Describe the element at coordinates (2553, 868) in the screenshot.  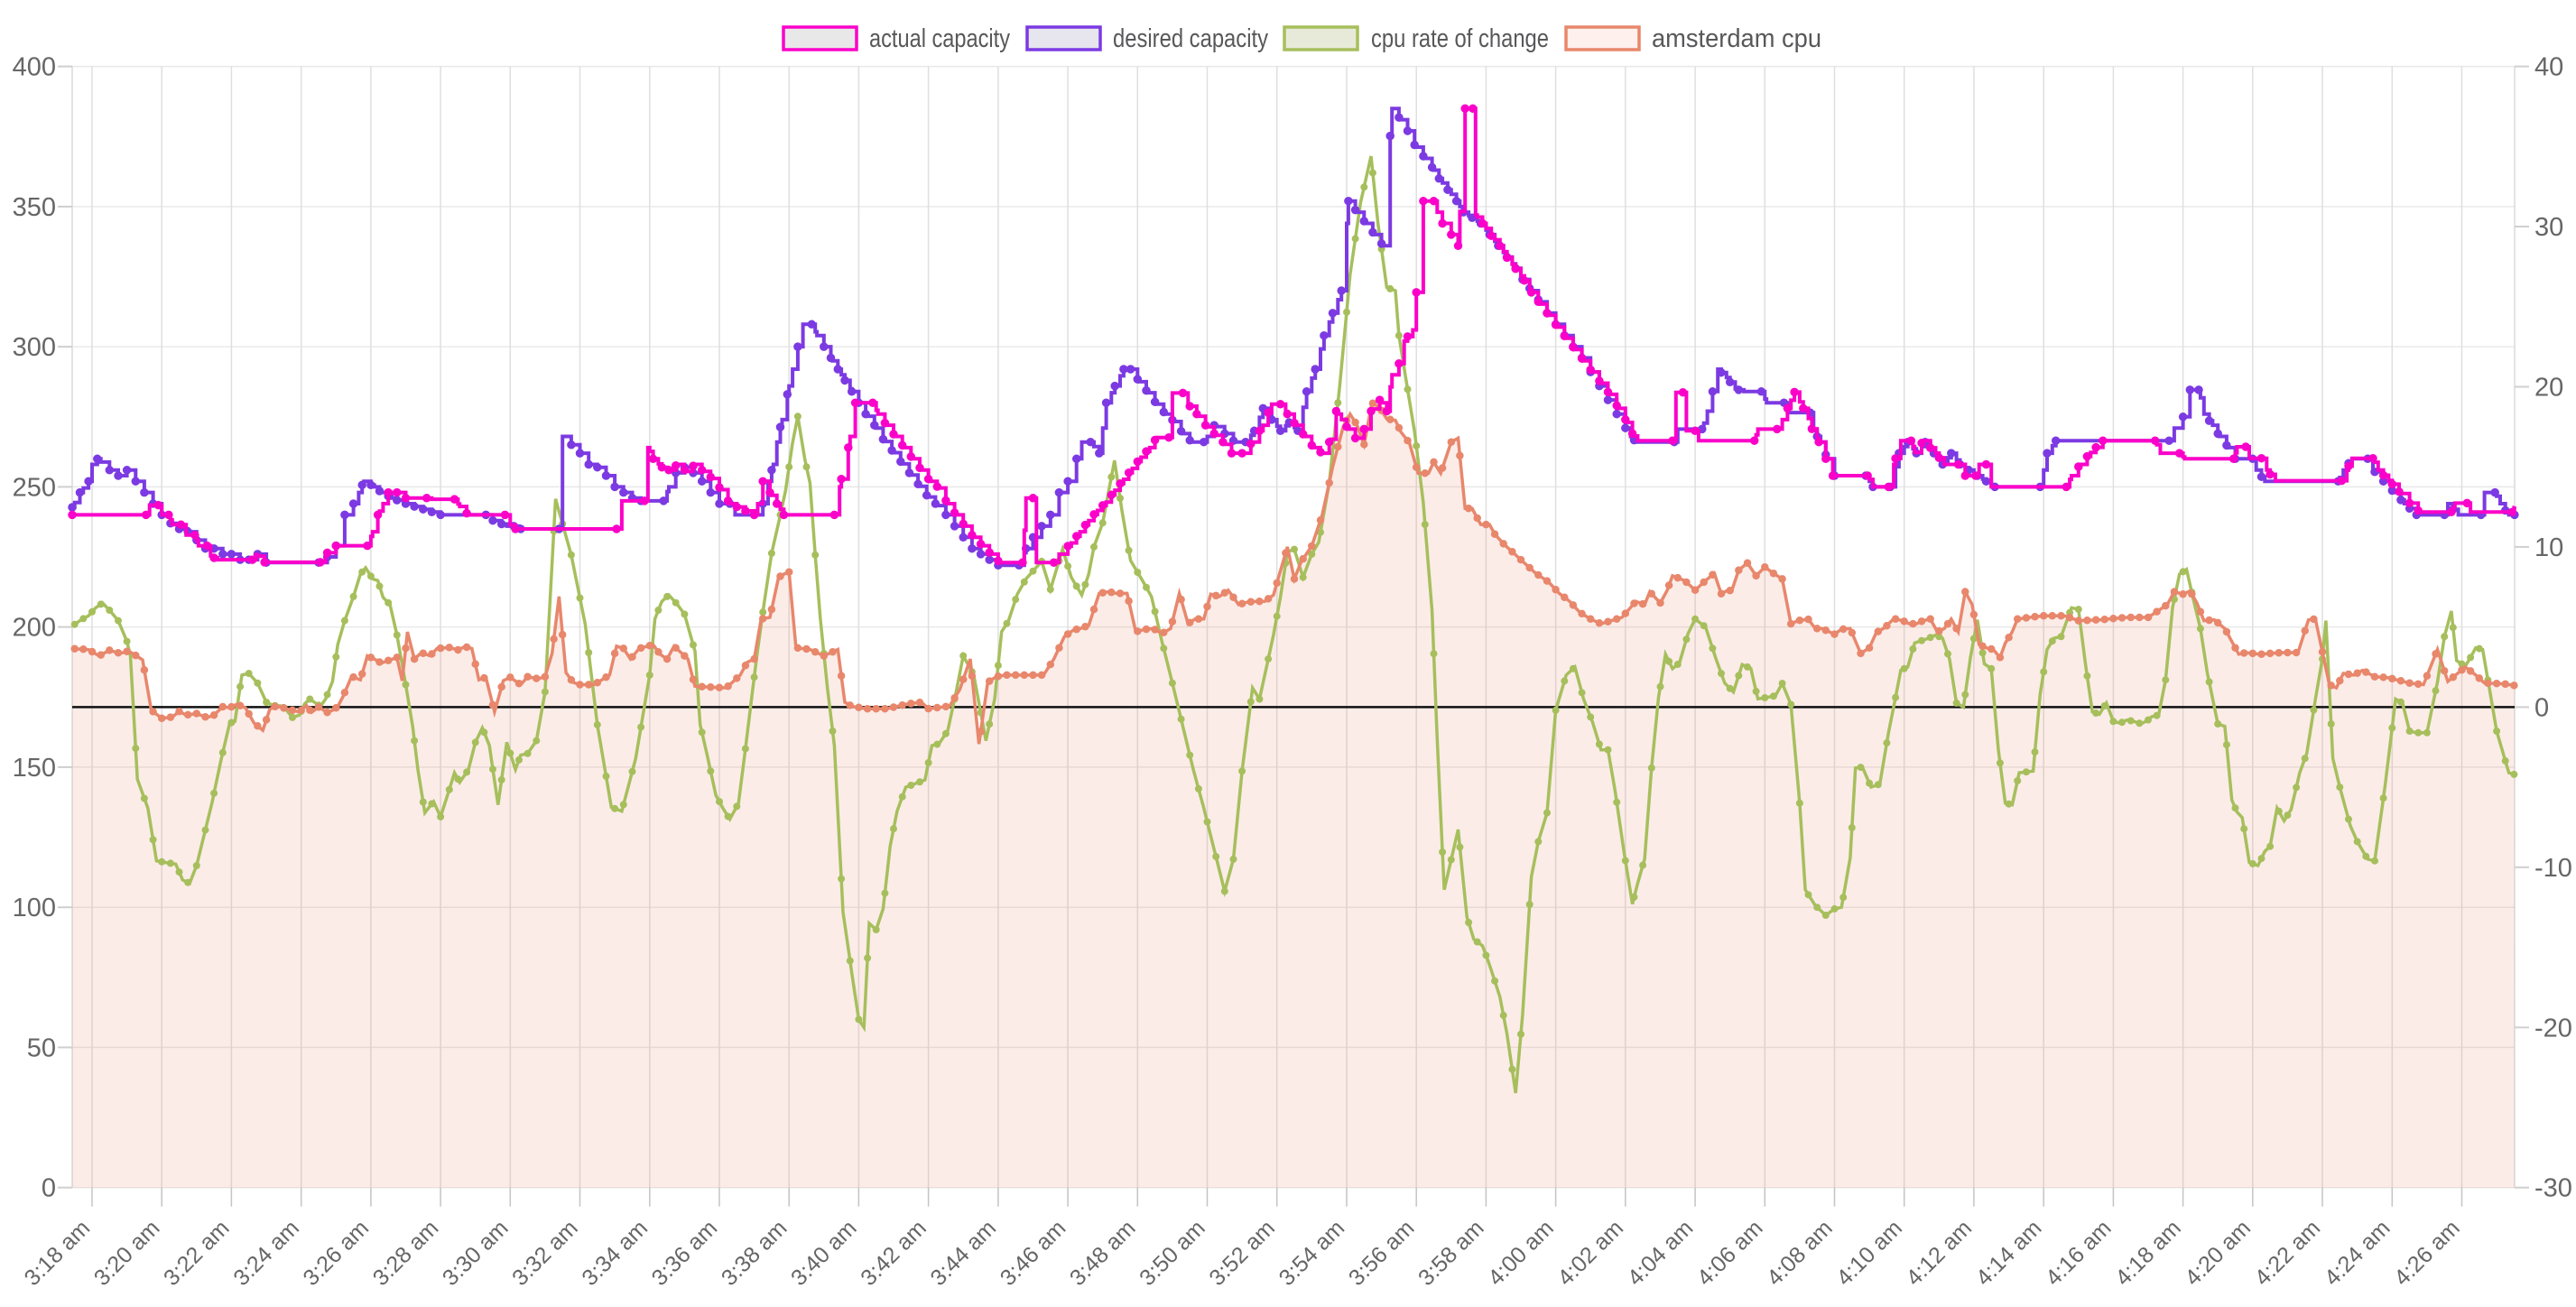
I see `svg-text: -10` at that location.